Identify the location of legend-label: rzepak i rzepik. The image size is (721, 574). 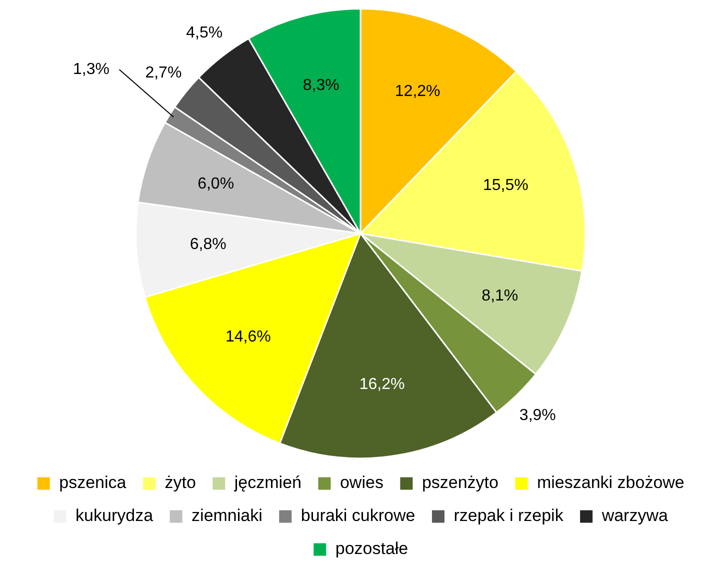
(509, 516).